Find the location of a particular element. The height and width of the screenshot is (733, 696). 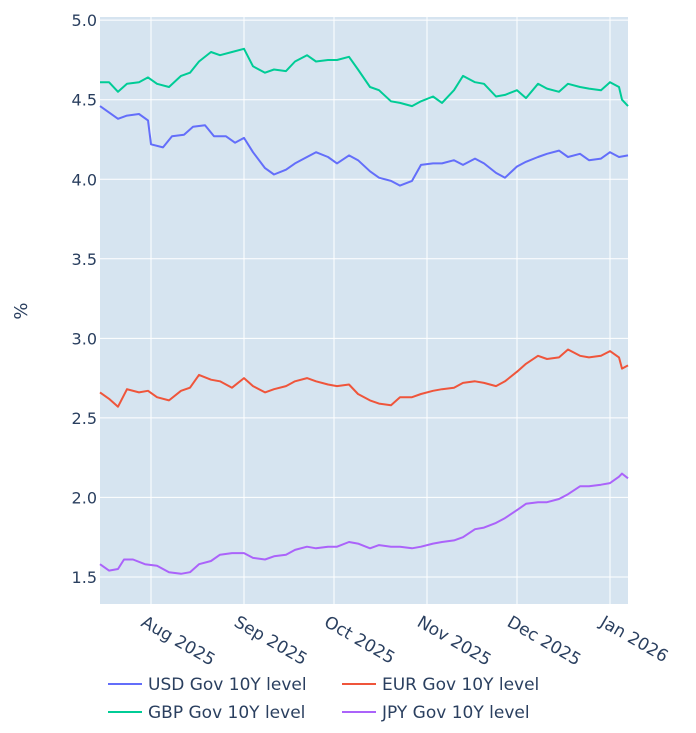

x-tick-label: Oct 2025 is located at coordinates (360, 640).